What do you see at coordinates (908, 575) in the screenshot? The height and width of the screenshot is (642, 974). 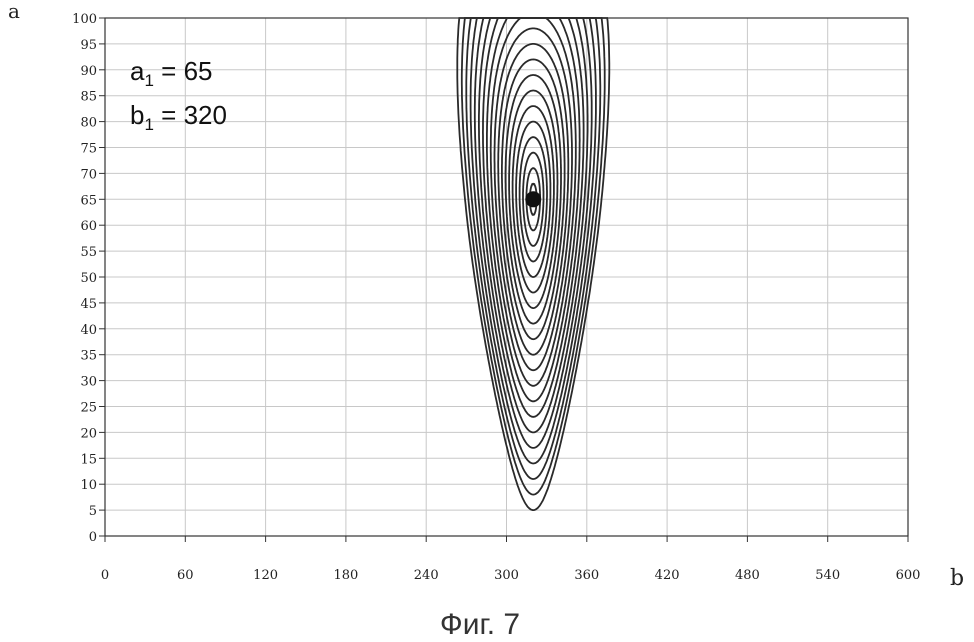 I see `x-tick-label: 600` at bounding box center [908, 575].